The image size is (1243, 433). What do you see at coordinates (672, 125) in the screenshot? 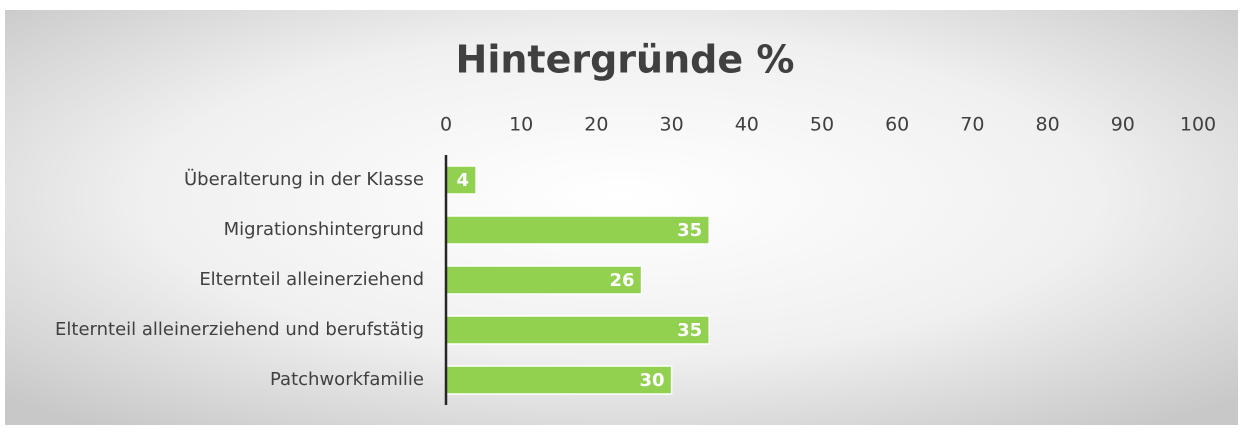
I see `x-tick-label: 30` at bounding box center [672, 125].